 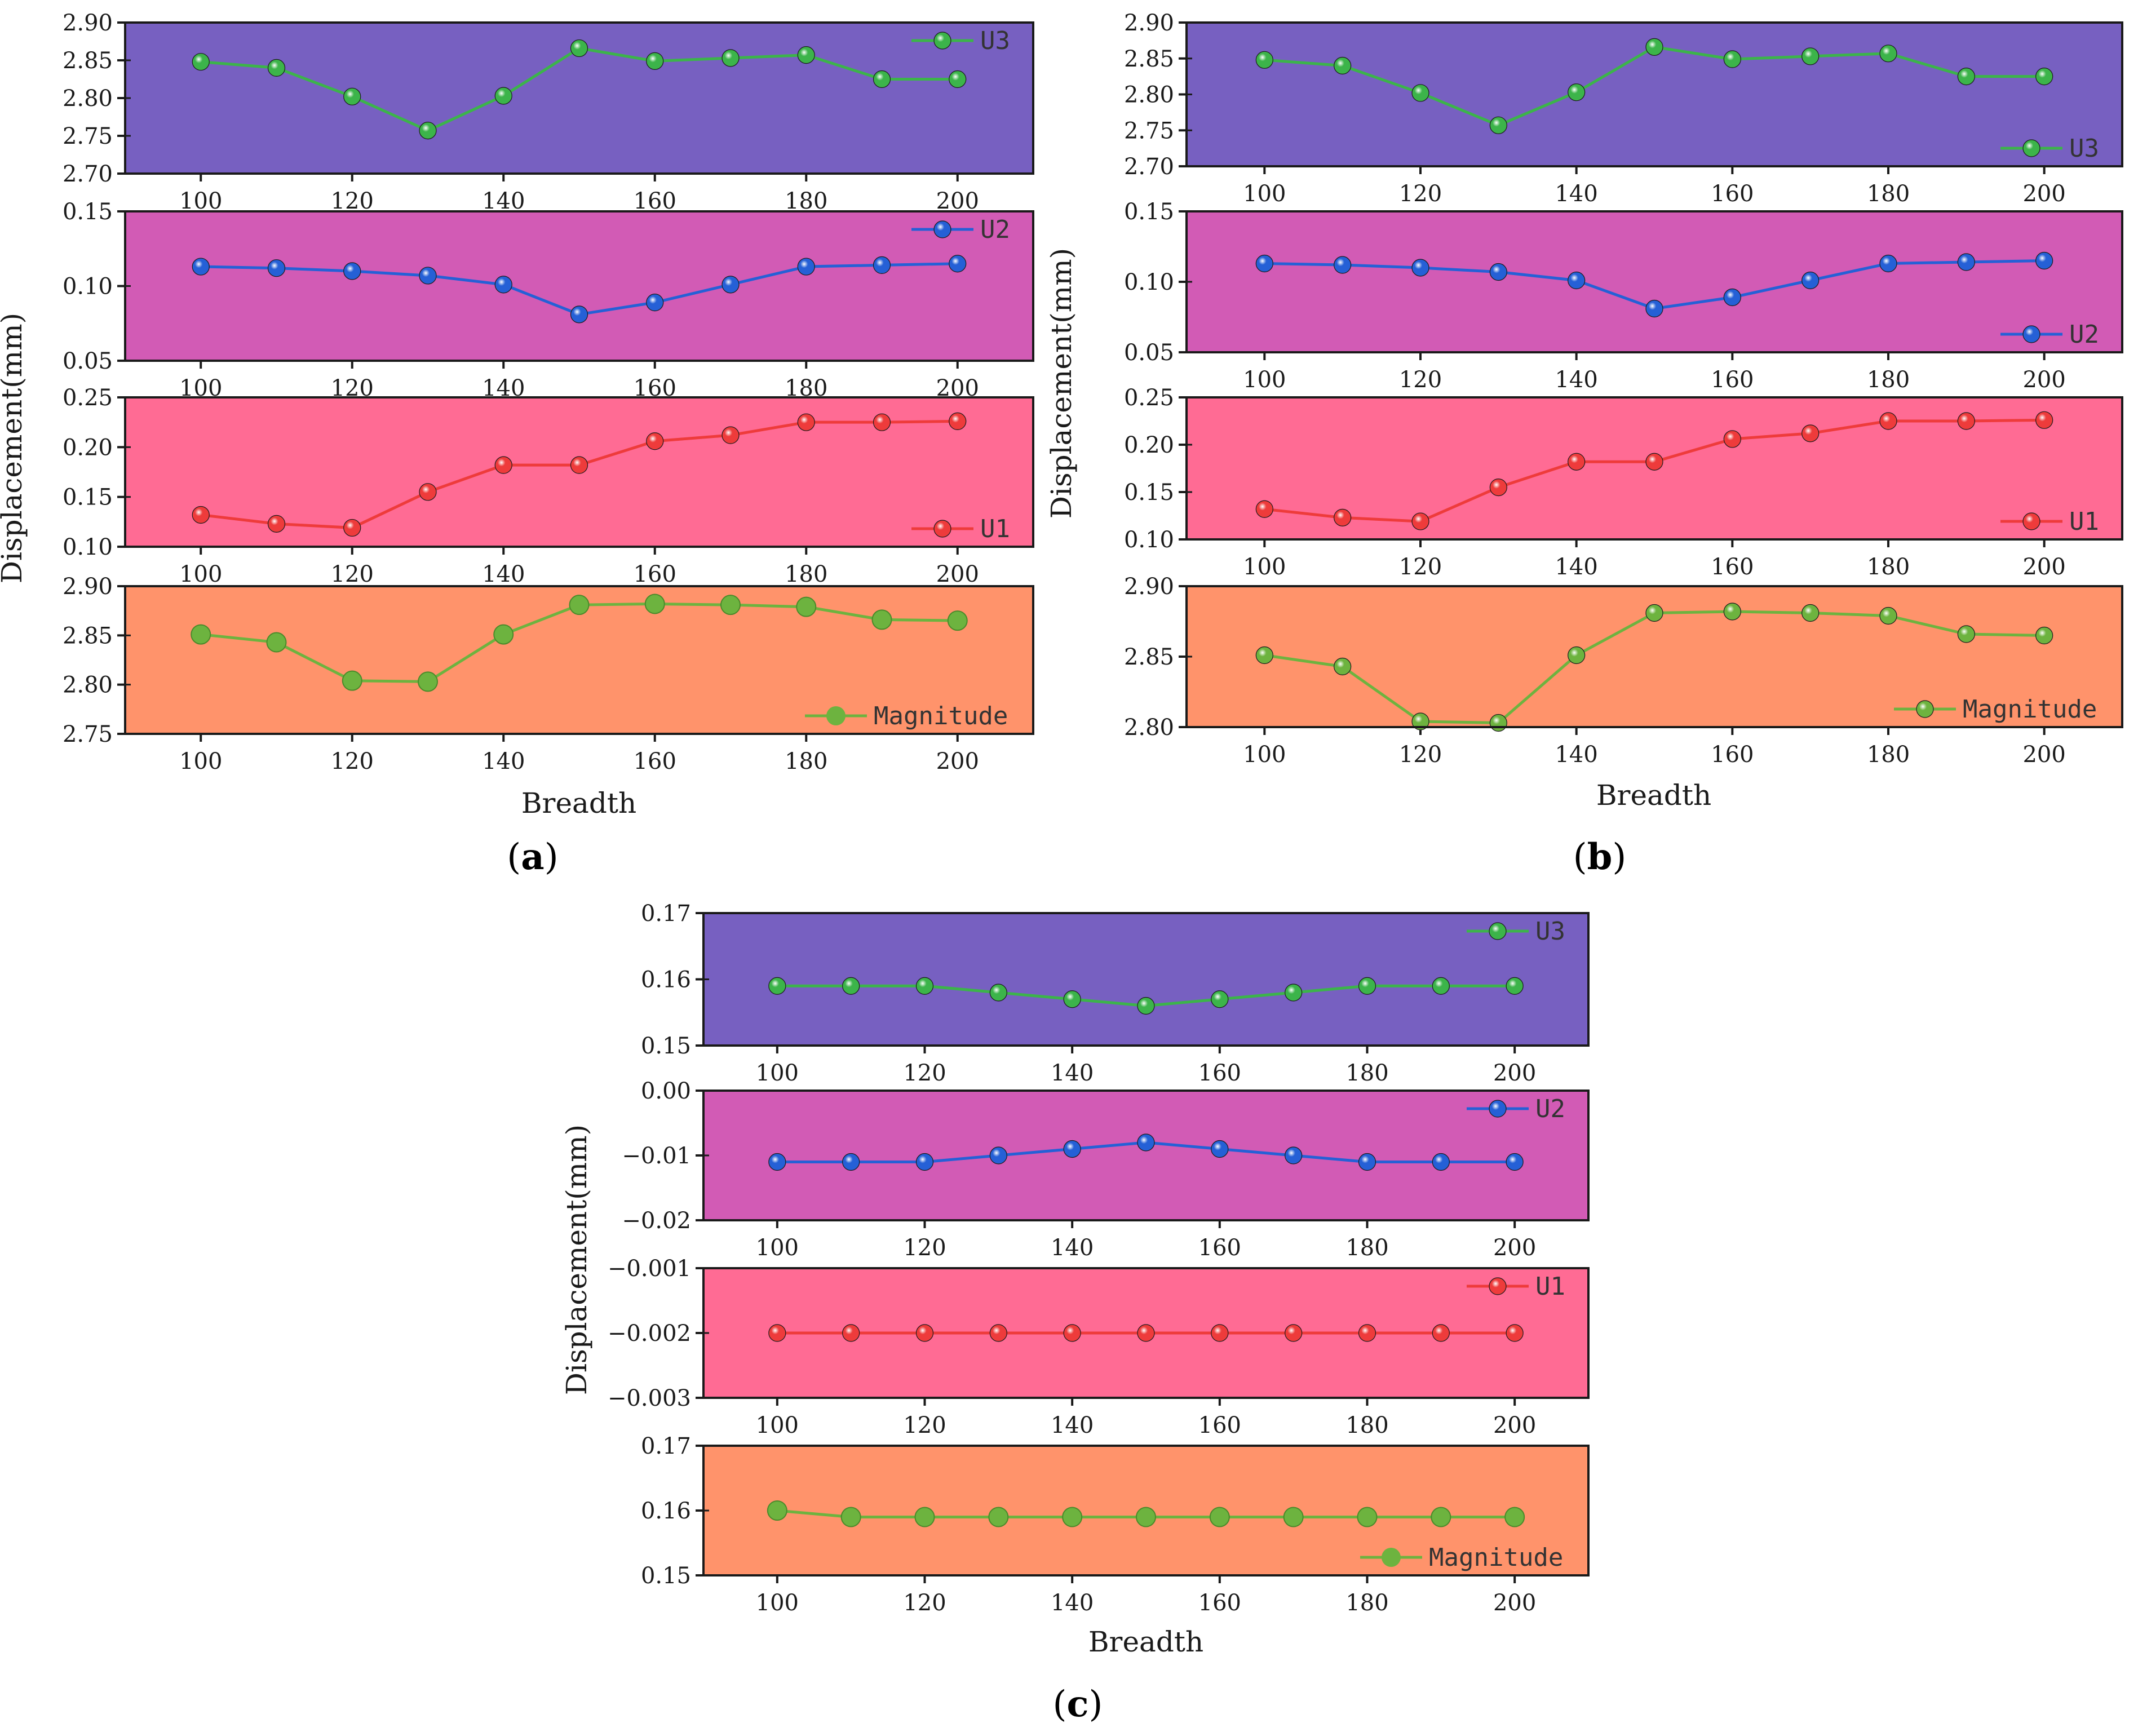 What do you see at coordinates (657, 1156) in the screenshot?
I see `y-tick-label: −0.01` at bounding box center [657, 1156].